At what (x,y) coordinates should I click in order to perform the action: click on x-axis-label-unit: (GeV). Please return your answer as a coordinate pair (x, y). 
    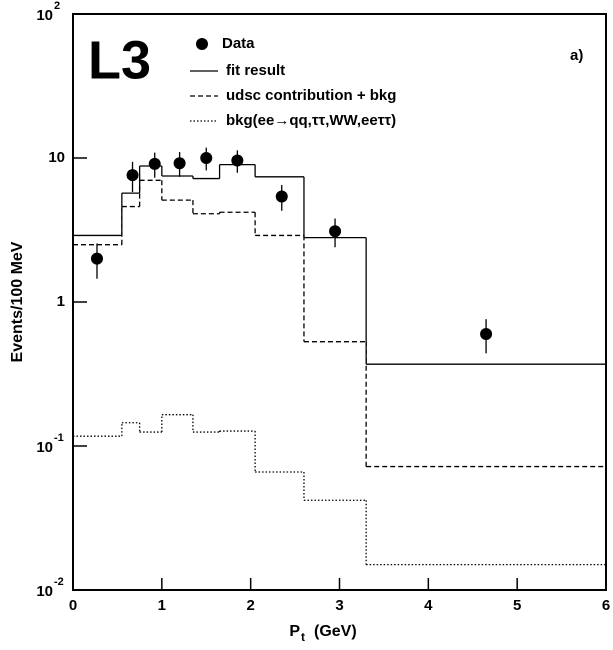
    Looking at the image, I should click on (335, 631).